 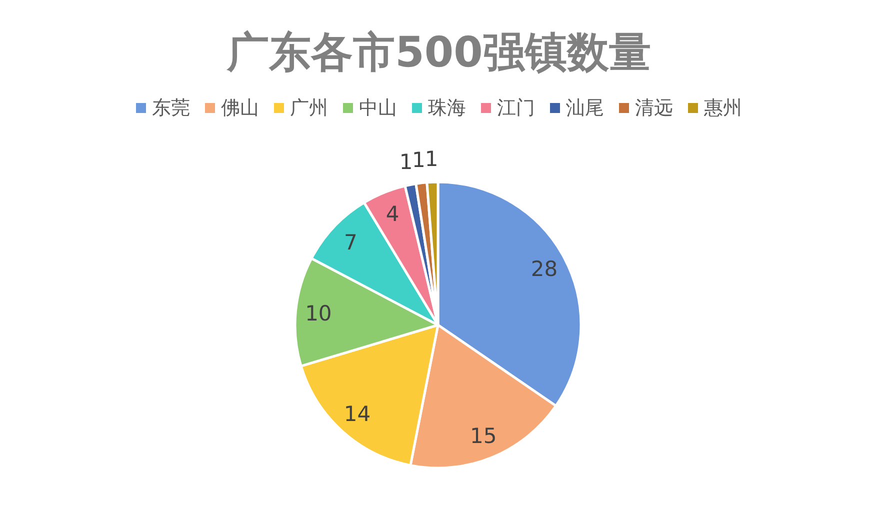 What do you see at coordinates (544, 269) in the screenshot?
I see `data-label: 28` at bounding box center [544, 269].